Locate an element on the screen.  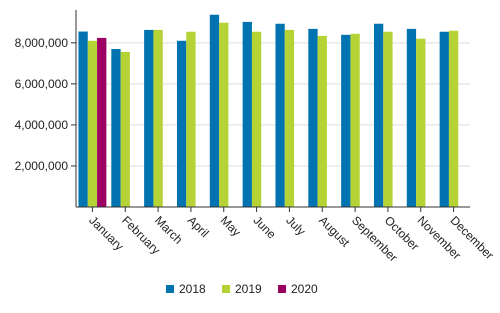
x-tick-label: May is located at coordinates (231, 226).